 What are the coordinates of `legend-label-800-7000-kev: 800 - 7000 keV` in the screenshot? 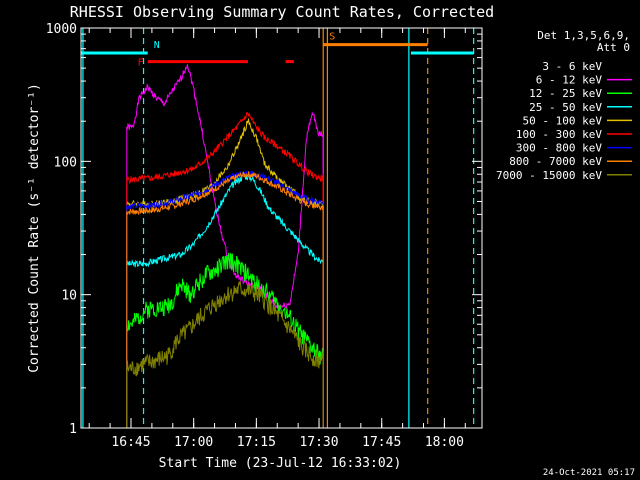 It's located at (555, 161).